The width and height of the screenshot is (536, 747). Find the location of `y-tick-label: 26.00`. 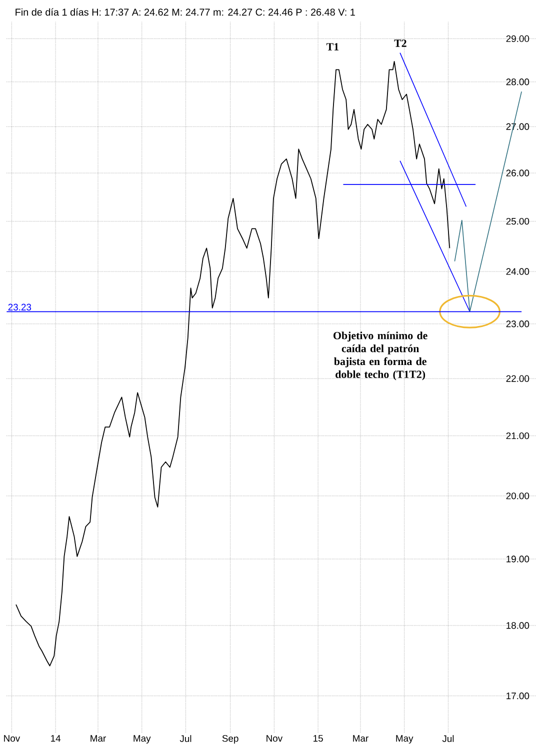

y-tick-label: 26.00 is located at coordinates (518, 173).